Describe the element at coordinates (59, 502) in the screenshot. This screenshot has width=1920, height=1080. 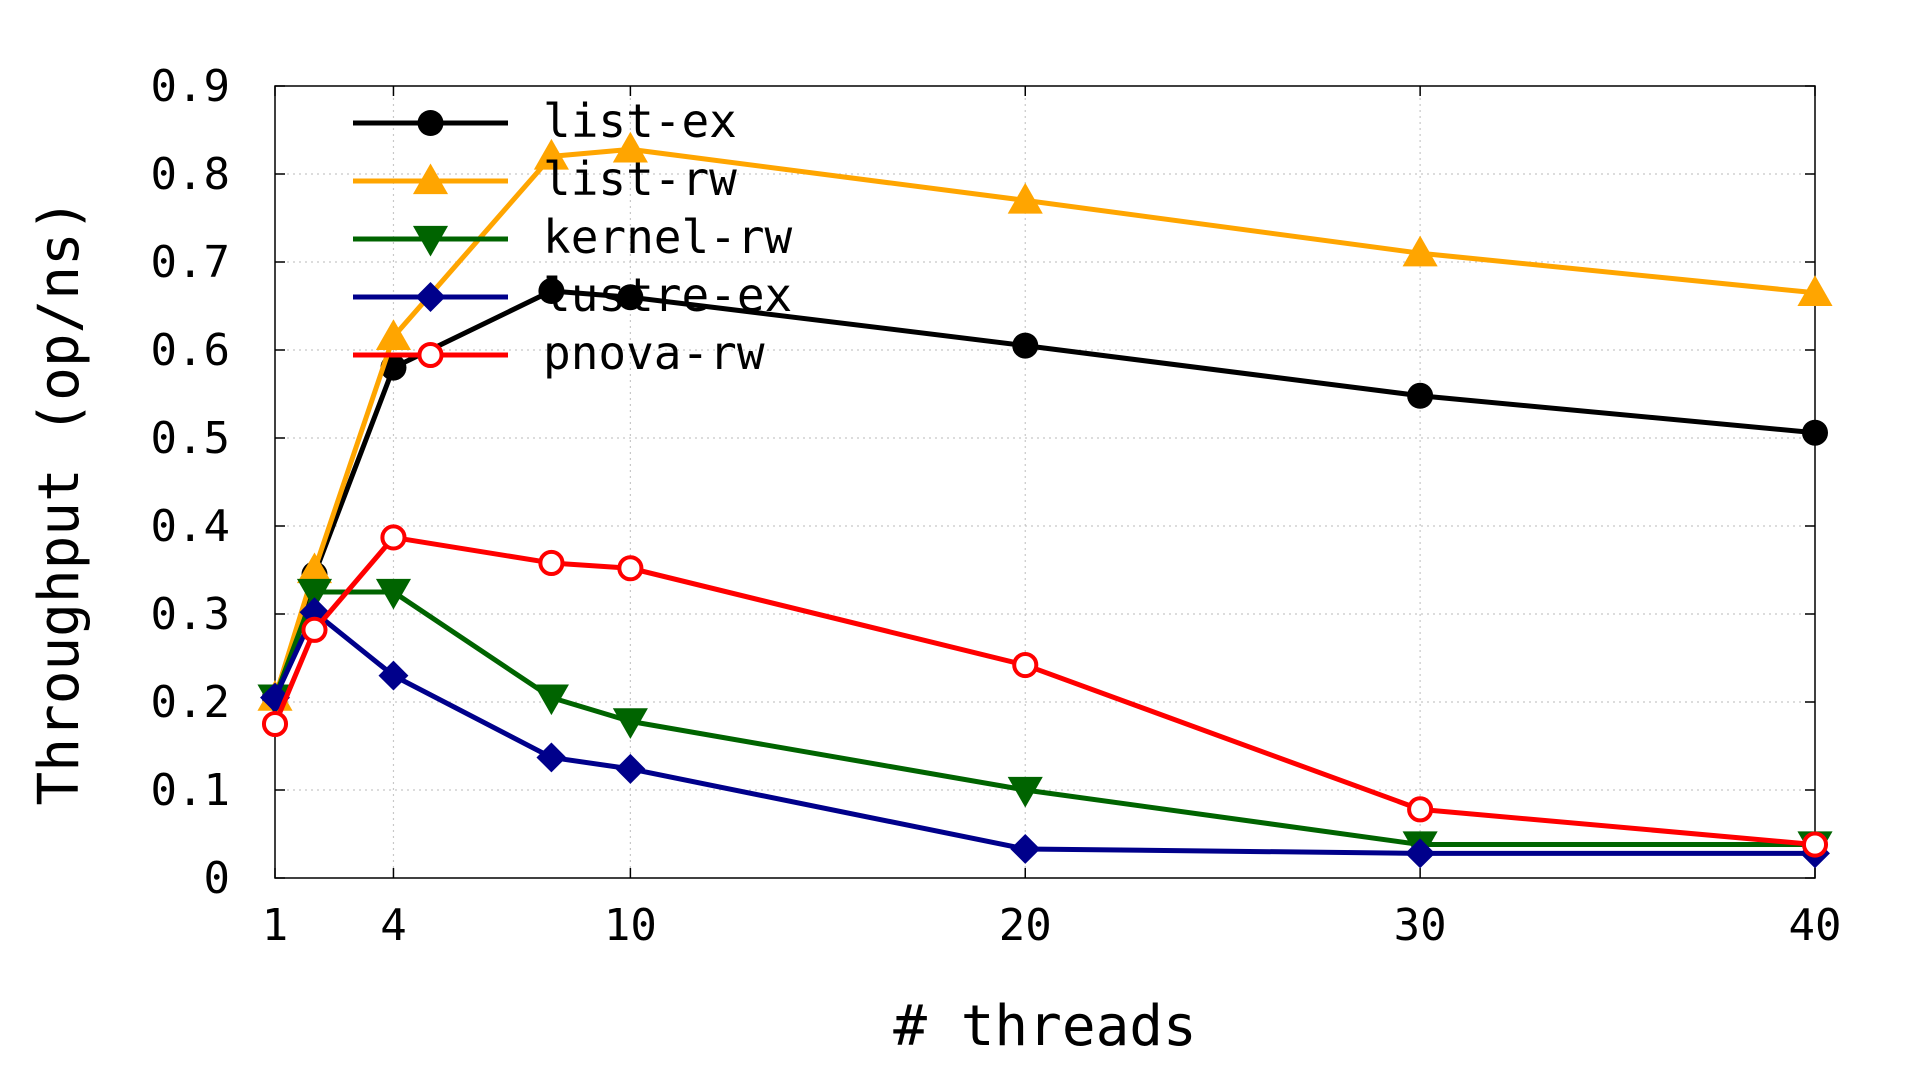
I see `y-axis-label: Throughput (op/ns)` at that location.